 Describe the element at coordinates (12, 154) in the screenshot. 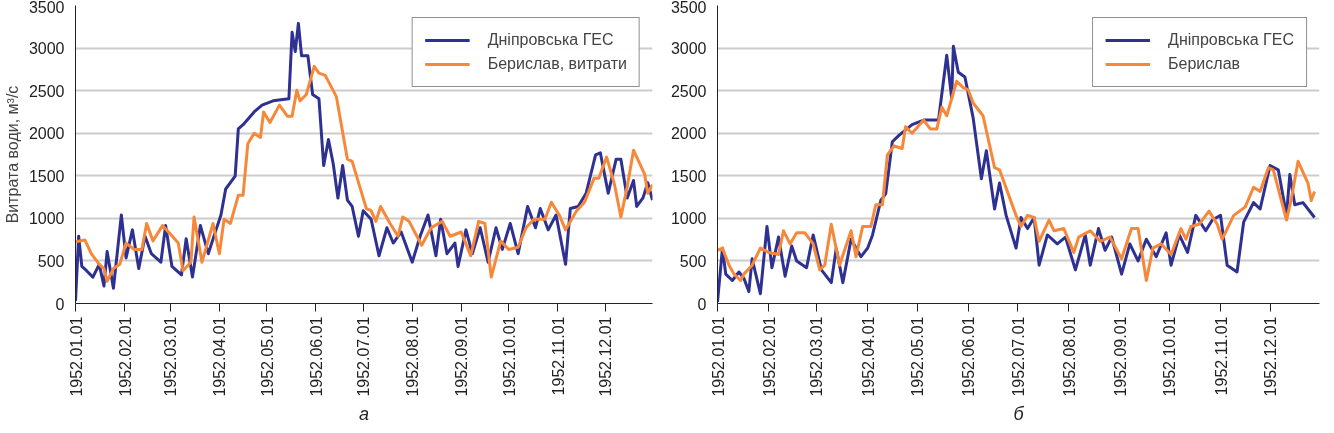

I see `y-axis-title: Витрата води, м³/с` at that location.